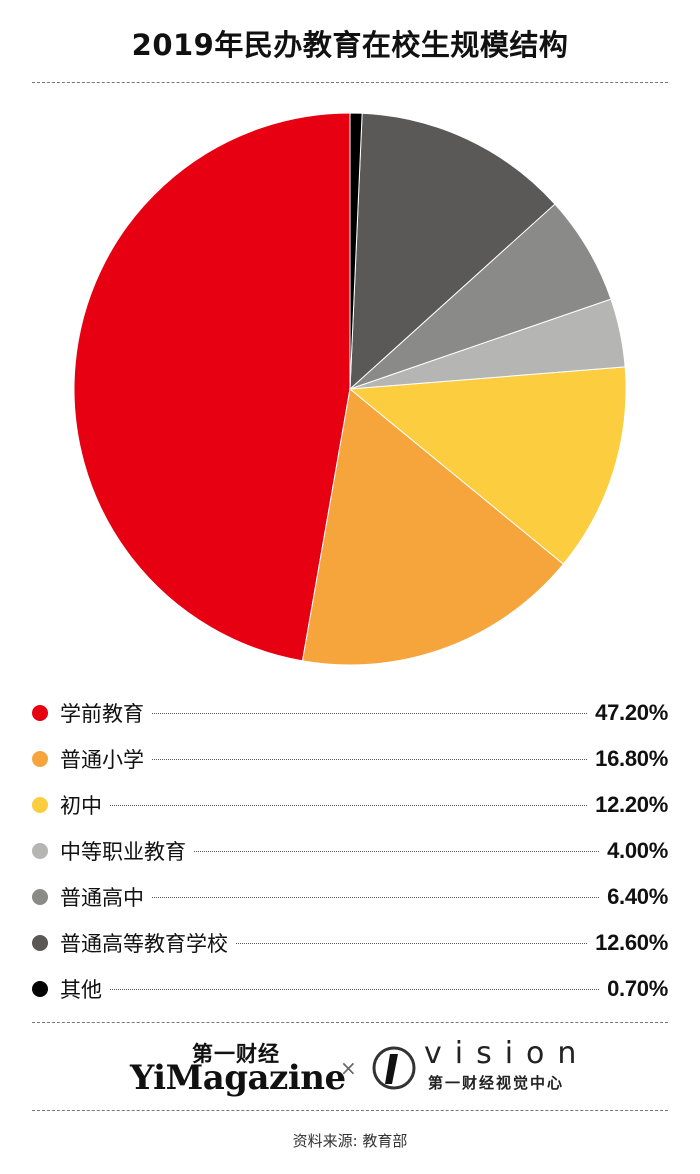 This screenshot has height=1174, width=700. I want to click on legend-value: 16.80%, so click(631, 758).